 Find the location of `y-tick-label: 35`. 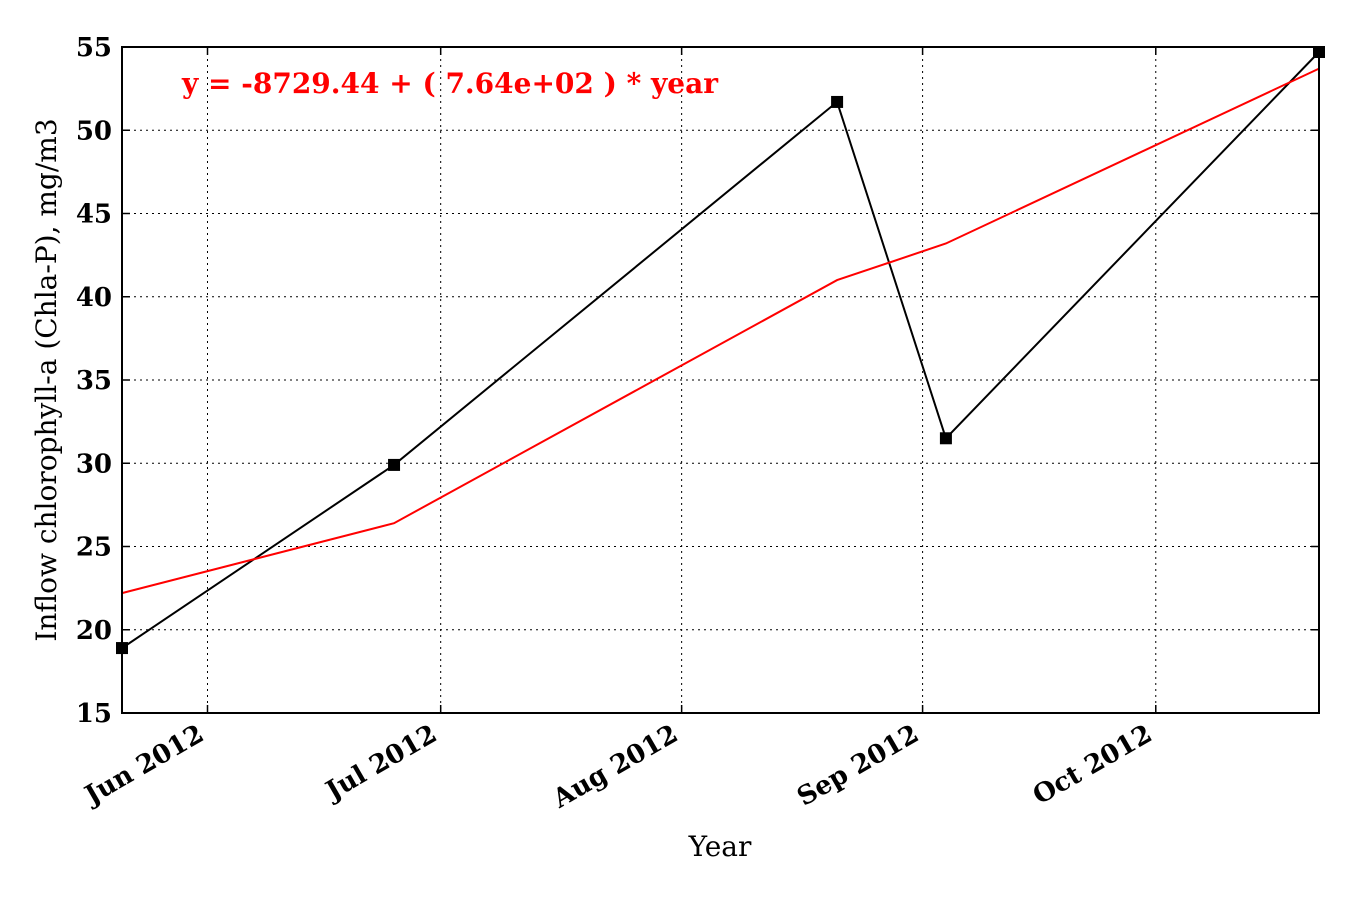

y-tick-label: 35 is located at coordinates (94, 381).